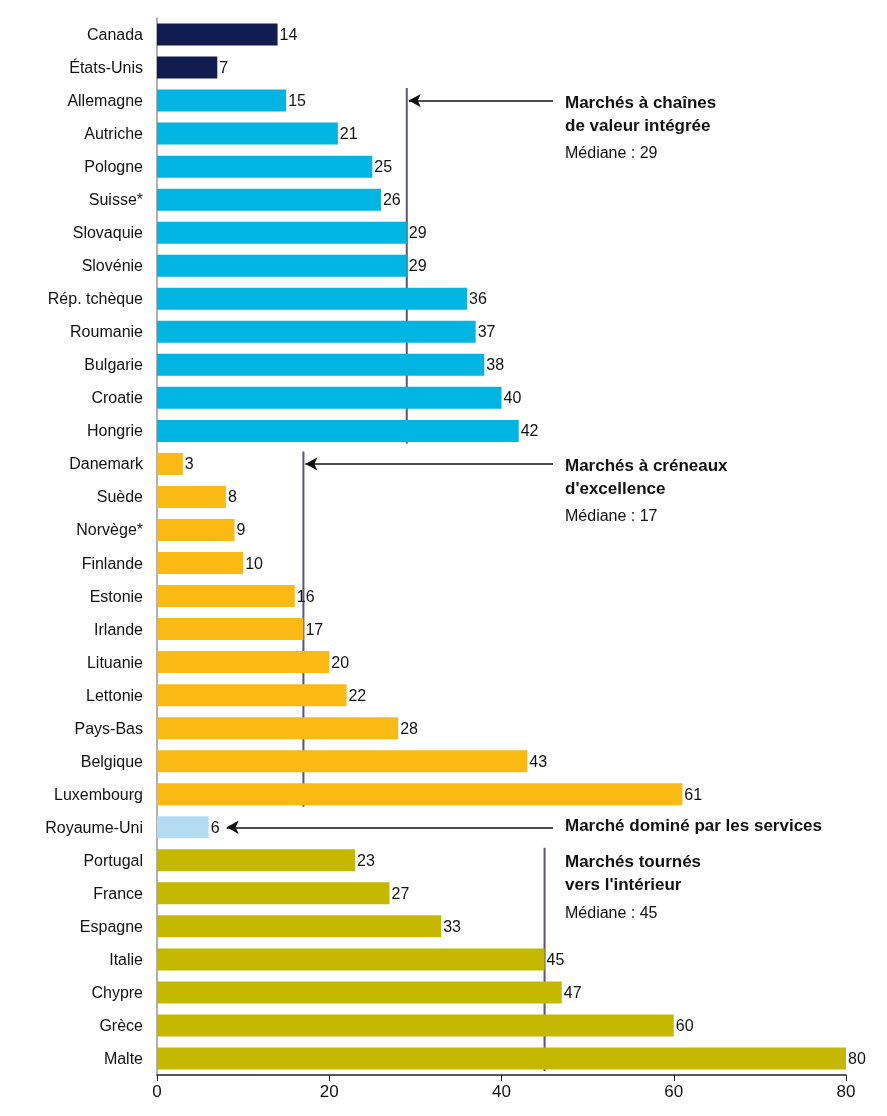 Image resolution: width=887 pixels, height=1116 pixels. I want to click on y-tick-label: Lituanie, so click(115, 662).